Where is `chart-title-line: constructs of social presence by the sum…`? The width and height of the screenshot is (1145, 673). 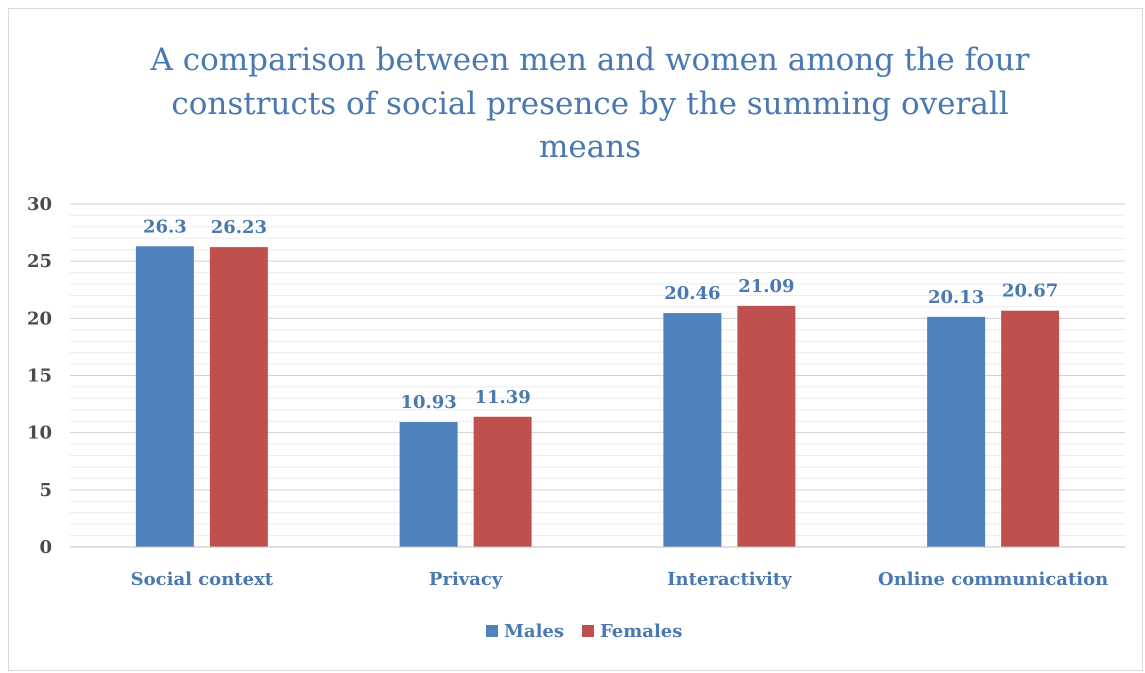
chart-title-line: constructs of social presence by the sum… is located at coordinates (589, 104).